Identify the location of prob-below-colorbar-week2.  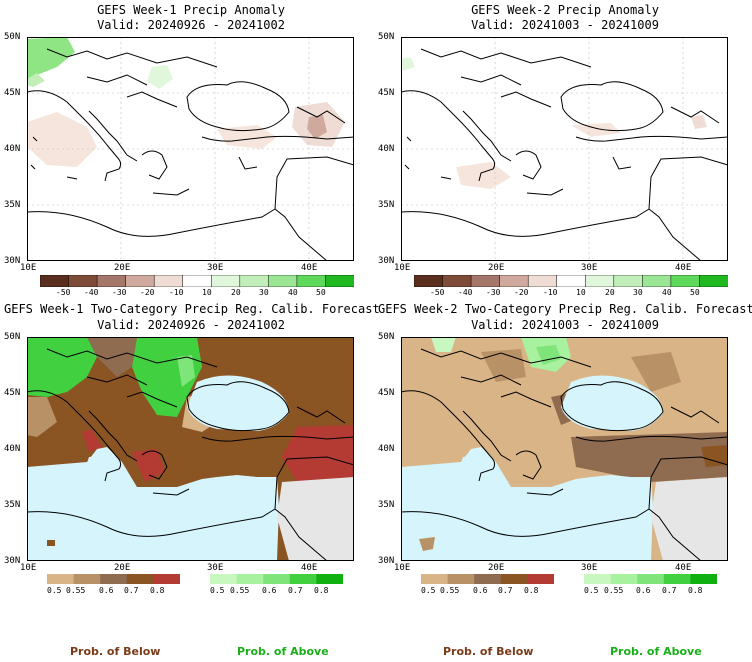
(487, 579).